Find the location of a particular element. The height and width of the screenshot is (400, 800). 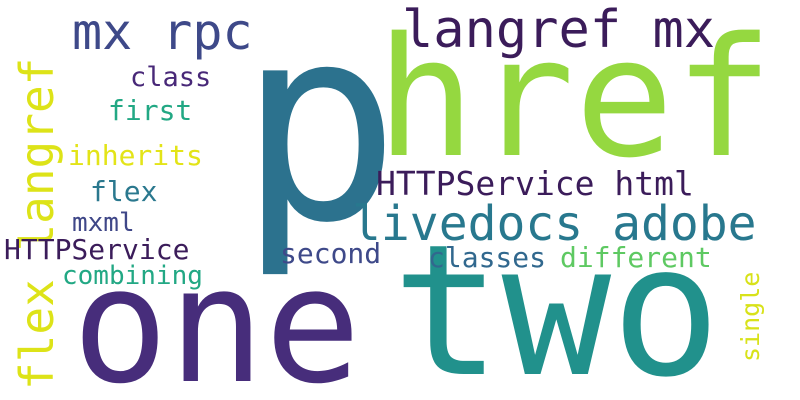

word-p: p is located at coordinates (319, 141).